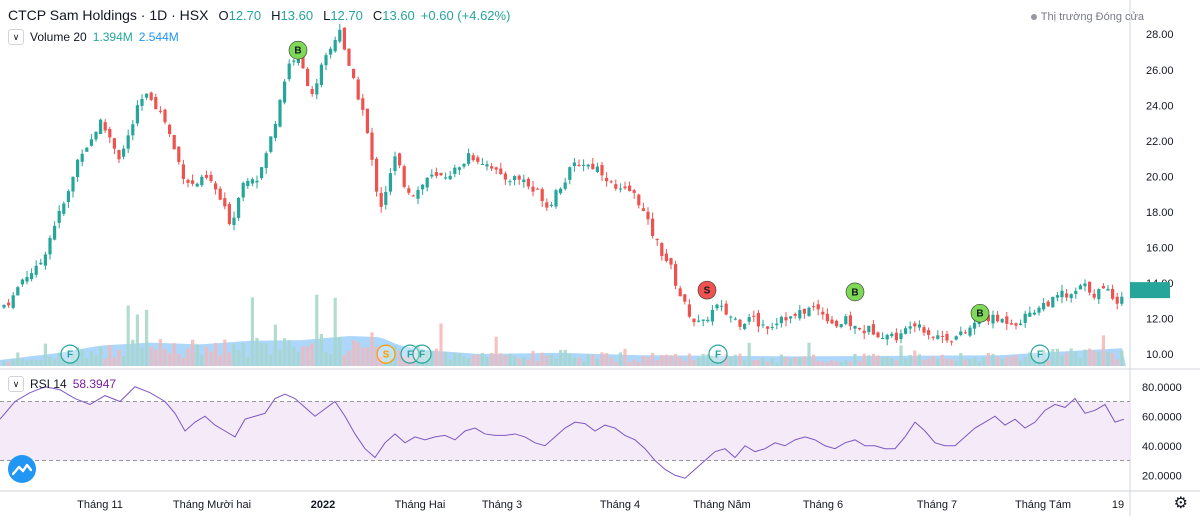 The width and height of the screenshot is (1200, 516). I want to click on rsi-tick-label: 60.0000, so click(1162, 417).